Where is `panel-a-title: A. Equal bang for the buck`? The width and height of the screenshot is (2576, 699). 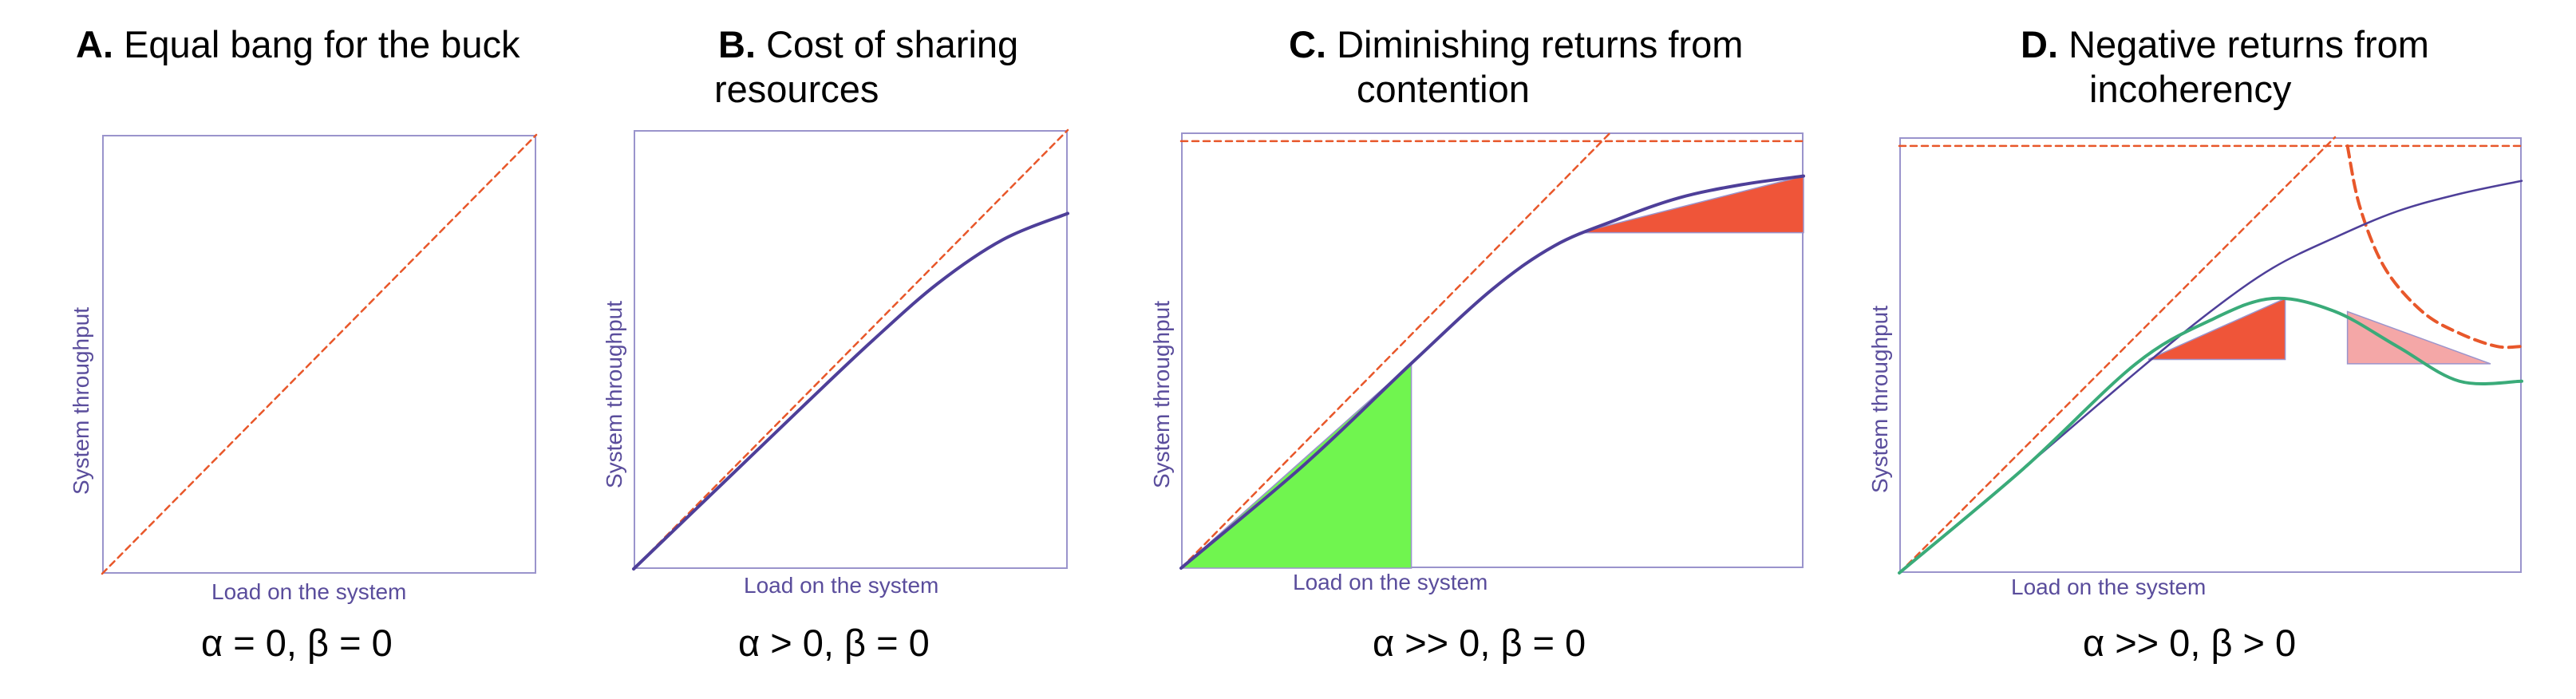 panel-a-title: A. Equal bang for the buck is located at coordinates (298, 44).